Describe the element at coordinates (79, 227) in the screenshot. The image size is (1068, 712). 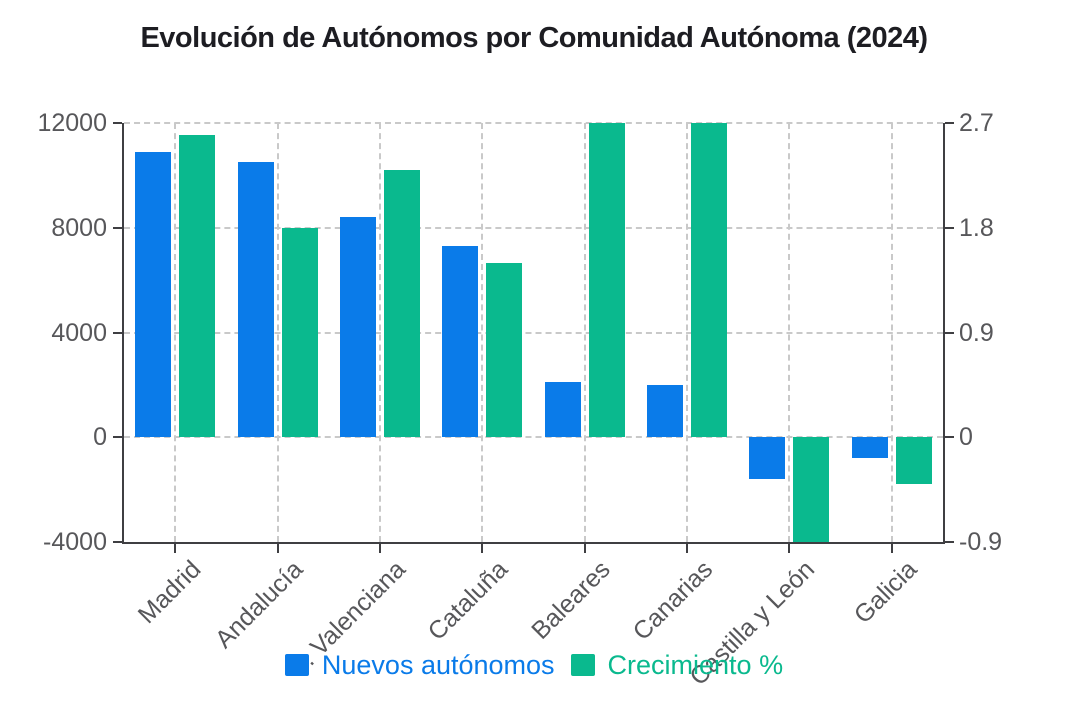
I see `y-axis-left-tick-label: 8000` at that location.